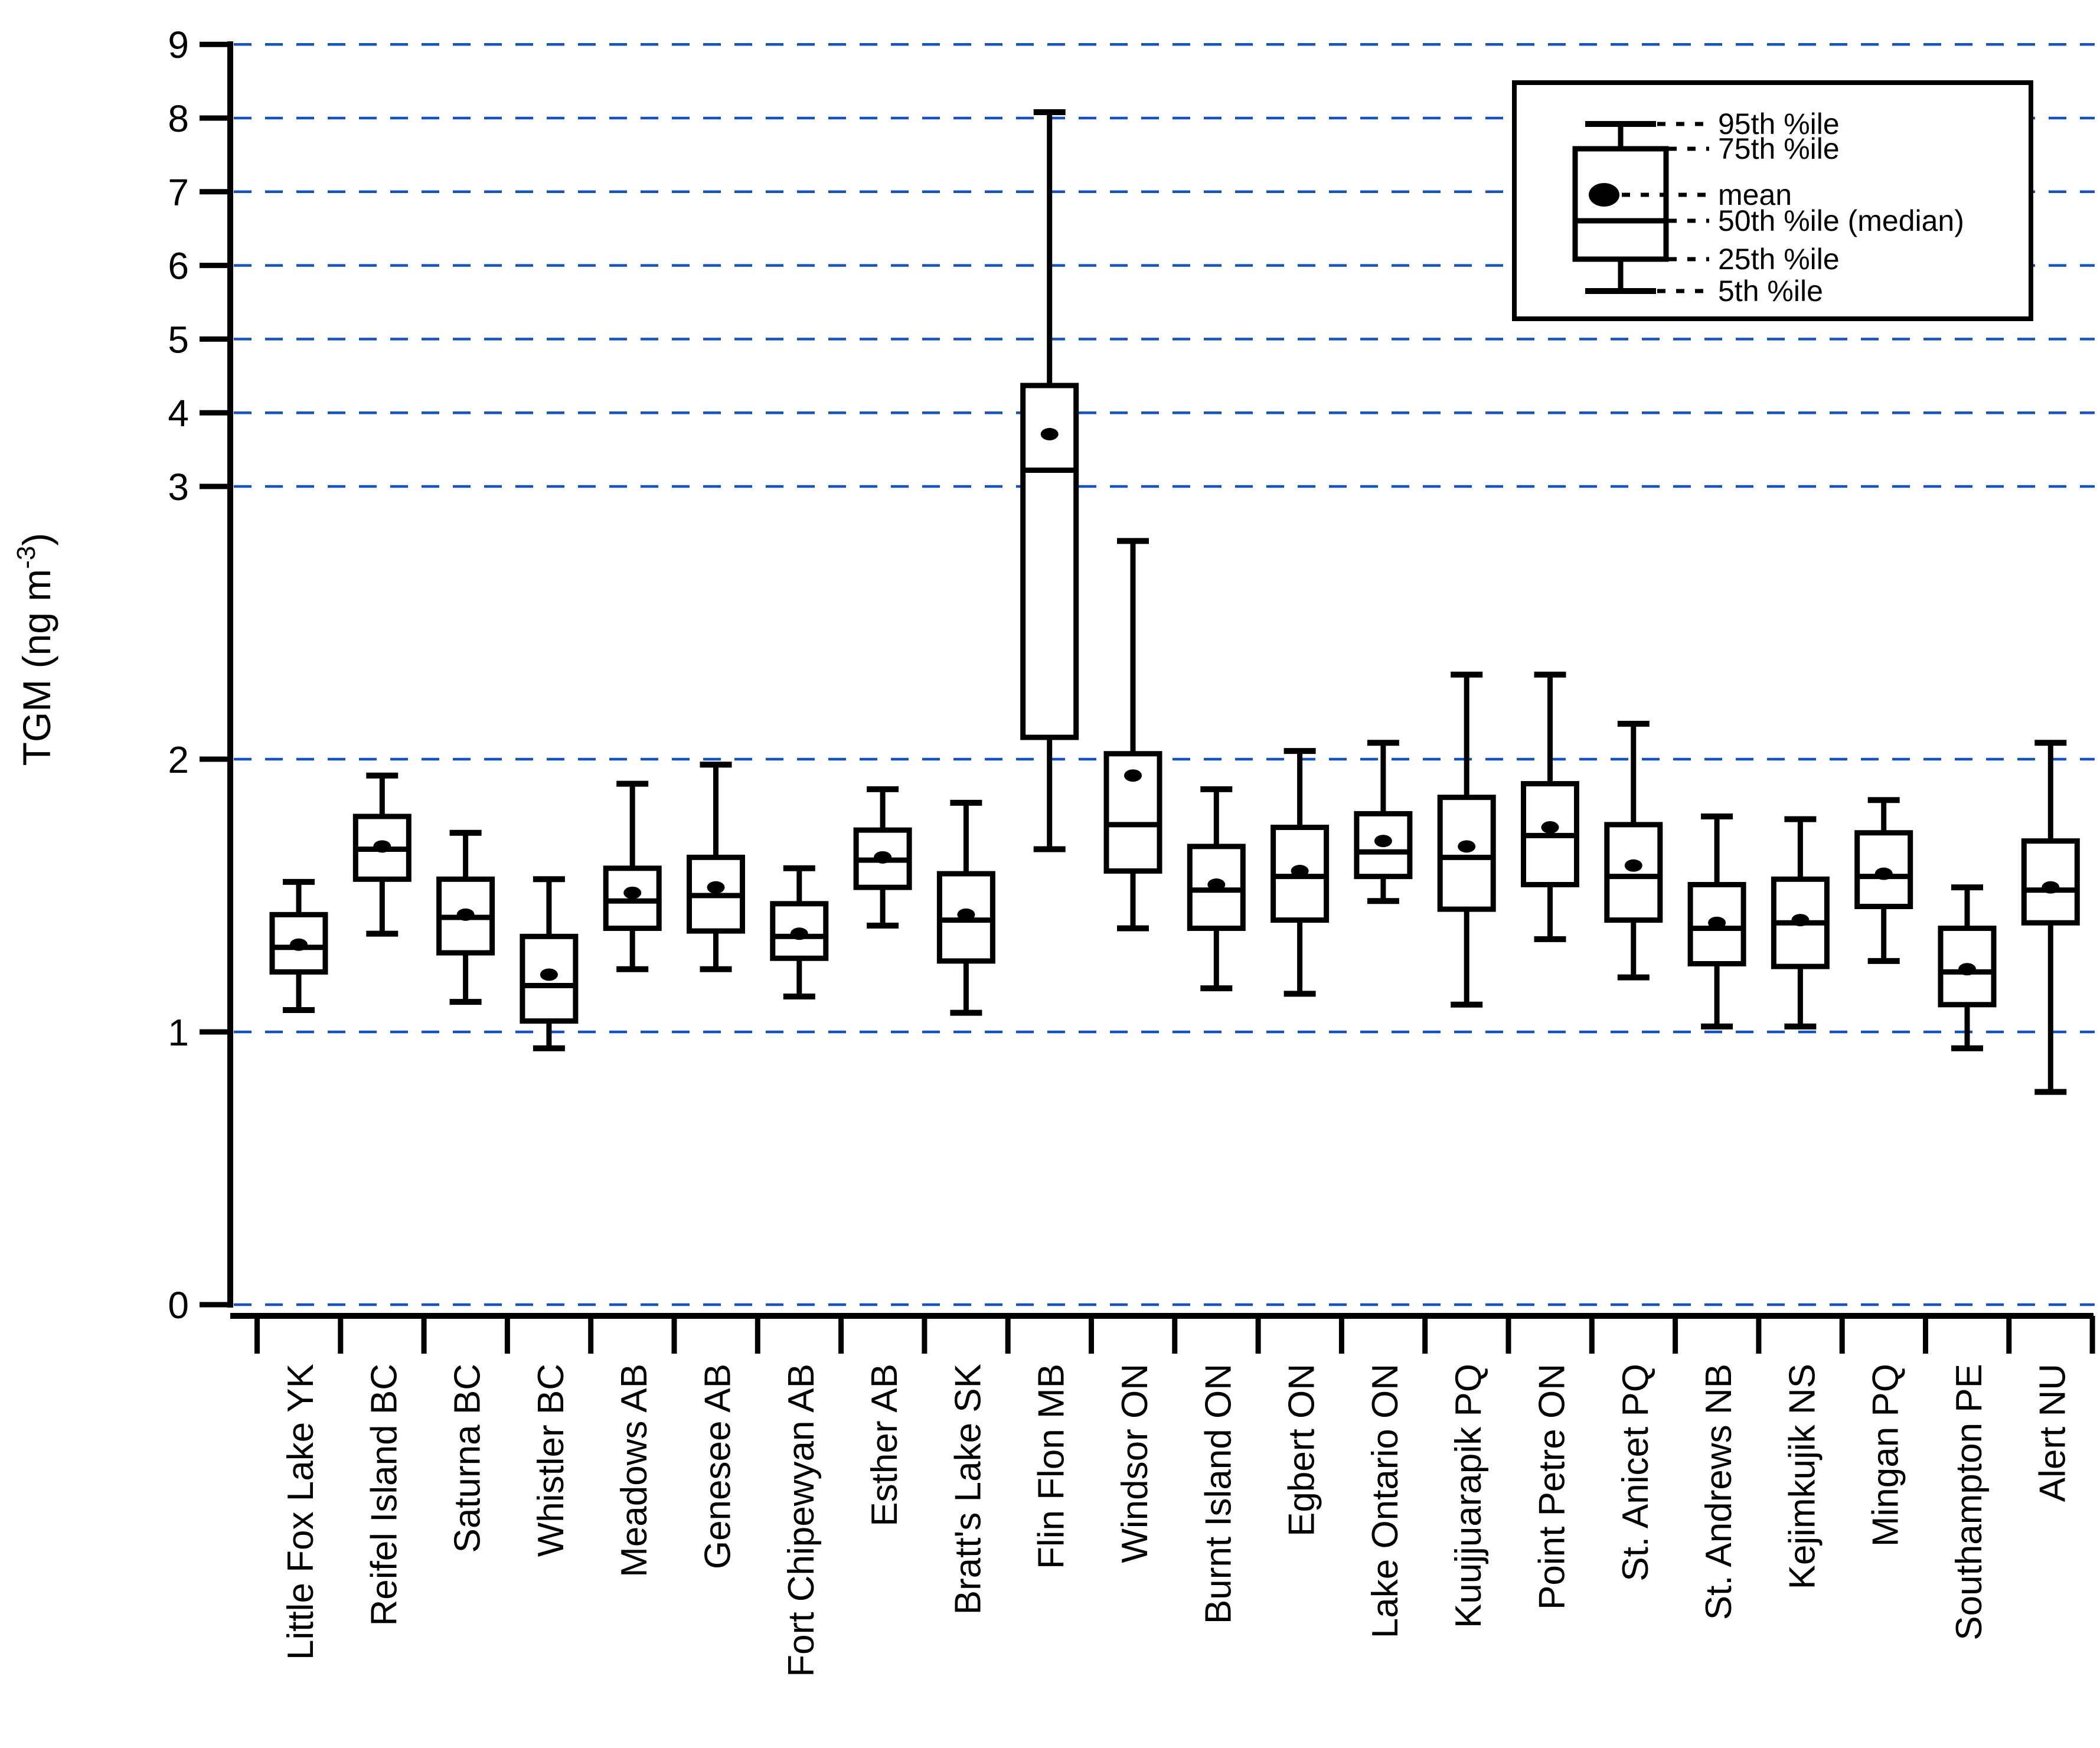 Image resolution: width=2100 pixels, height=1748 pixels. Describe the element at coordinates (179, 413) in the screenshot. I see `y-tick-label-4: 4` at that location.